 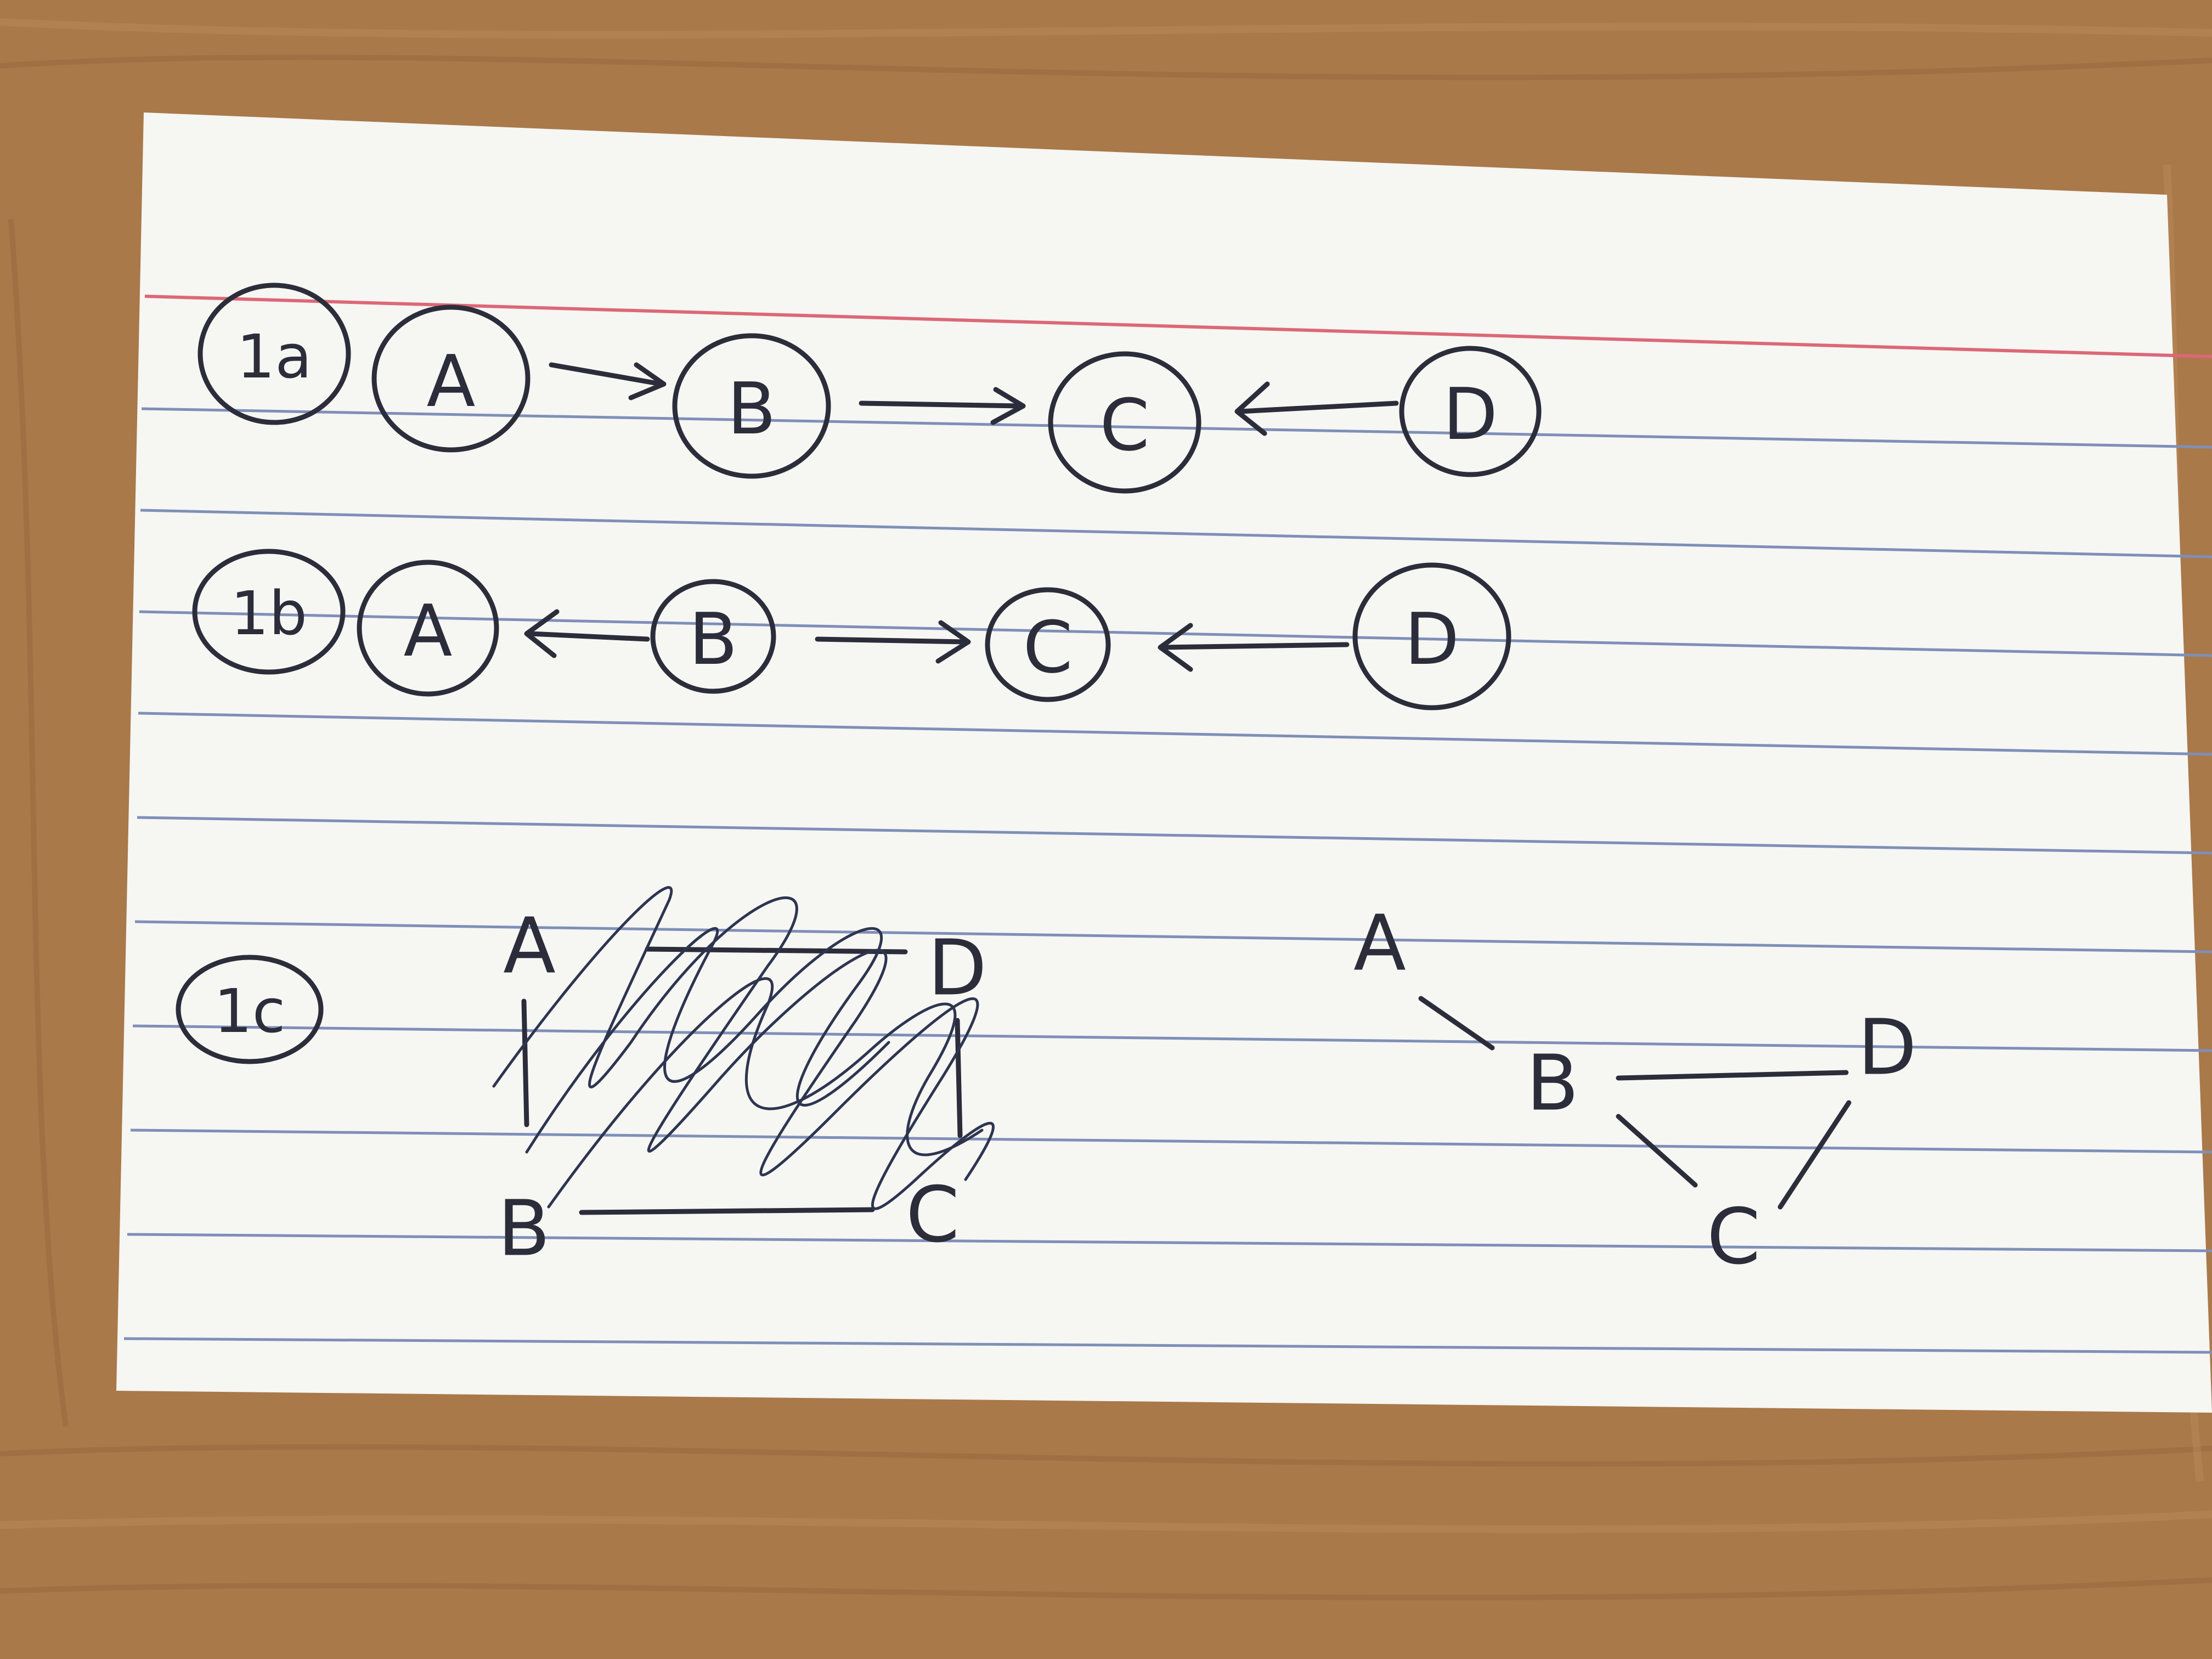 I want to click on graph-node-c: C, so click(x=1733, y=1238).